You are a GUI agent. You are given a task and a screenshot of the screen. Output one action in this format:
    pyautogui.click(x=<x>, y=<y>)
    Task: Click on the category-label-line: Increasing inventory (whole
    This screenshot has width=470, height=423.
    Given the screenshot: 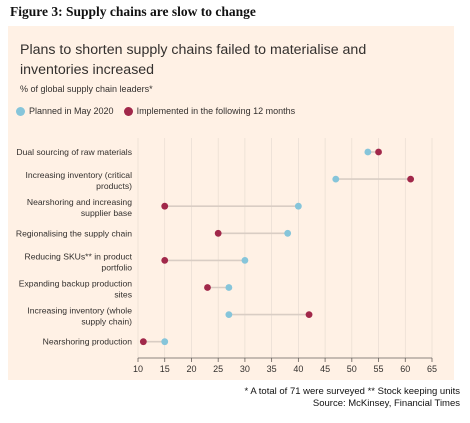 What is the action you would take?
    pyautogui.click(x=79, y=311)
    